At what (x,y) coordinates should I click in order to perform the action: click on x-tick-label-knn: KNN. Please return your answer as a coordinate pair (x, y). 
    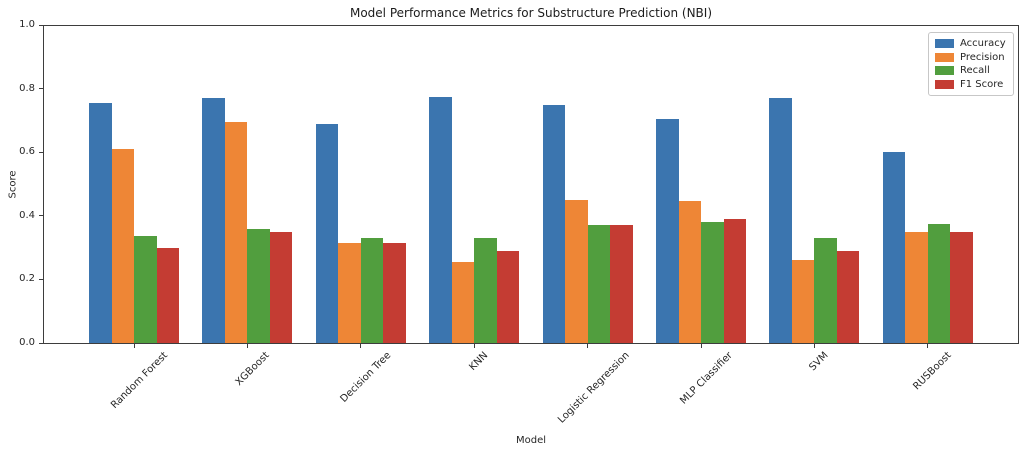
    Looking at the image, I should click on (478, 362).